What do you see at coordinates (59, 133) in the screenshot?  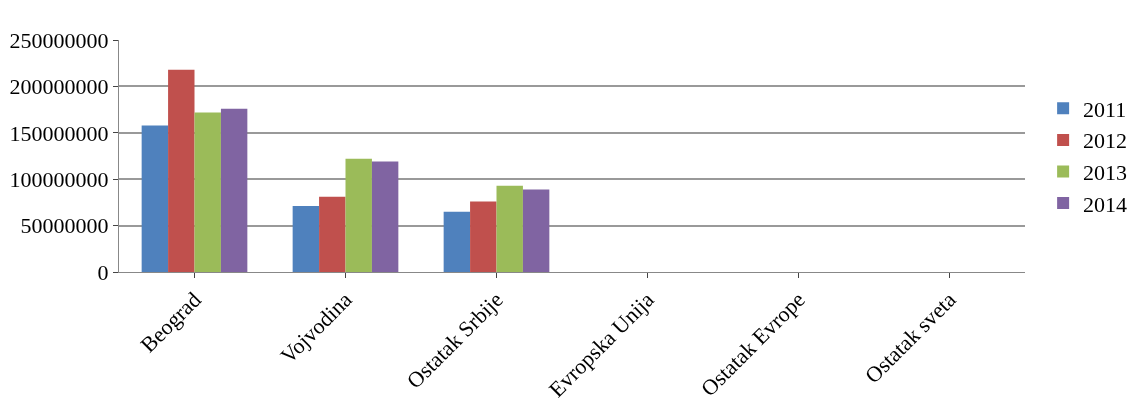 I see `y-tick-label: 150000000` at bounding box center [59, 133].